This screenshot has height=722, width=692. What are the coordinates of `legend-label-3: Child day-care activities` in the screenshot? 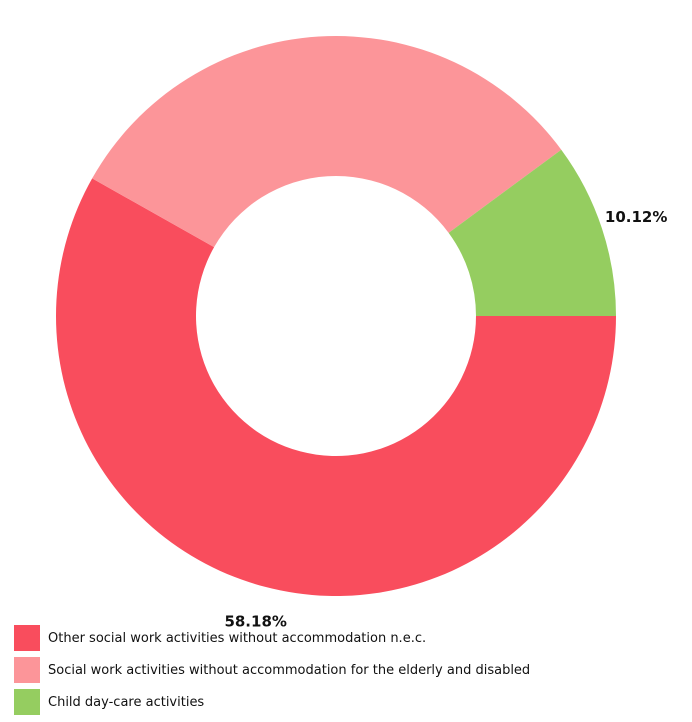 It's located at (126, 702).